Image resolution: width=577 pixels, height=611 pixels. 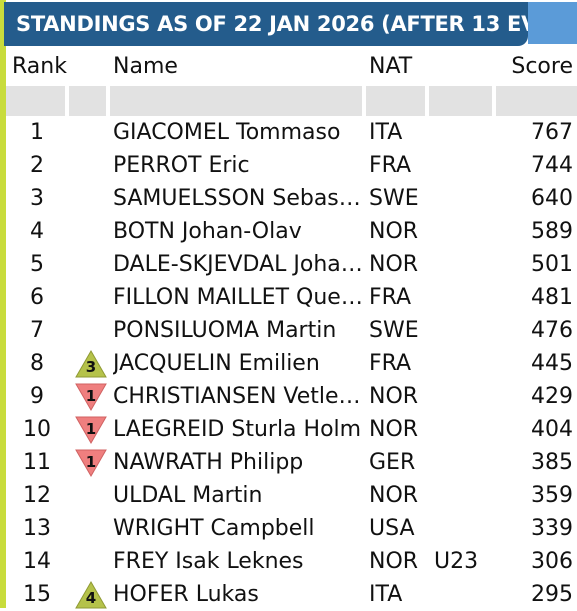 What do you see at coordinates (552, 495) in the screenshot?
I see `score-cell: 359` at bounding box center [552, 495].